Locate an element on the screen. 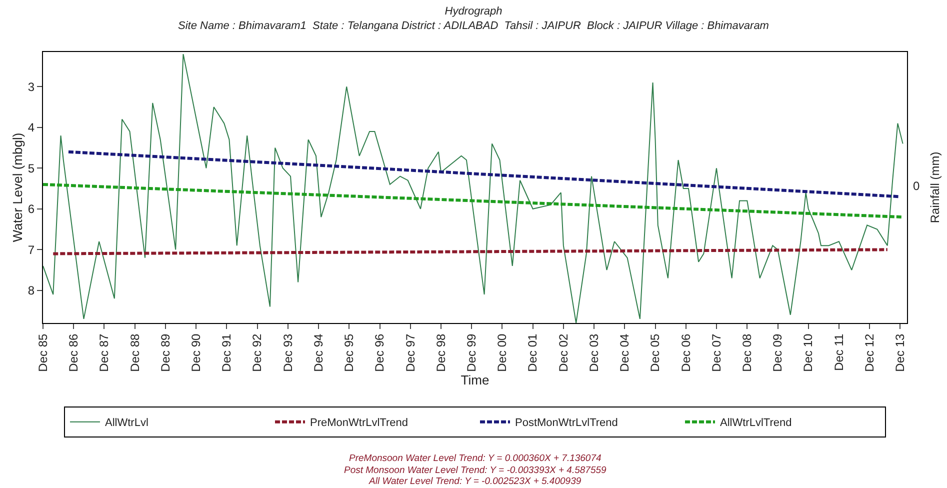 This screenshot has width=947, height=488. x-tick-label: Dec 87 is located at coordinates (104, 352).